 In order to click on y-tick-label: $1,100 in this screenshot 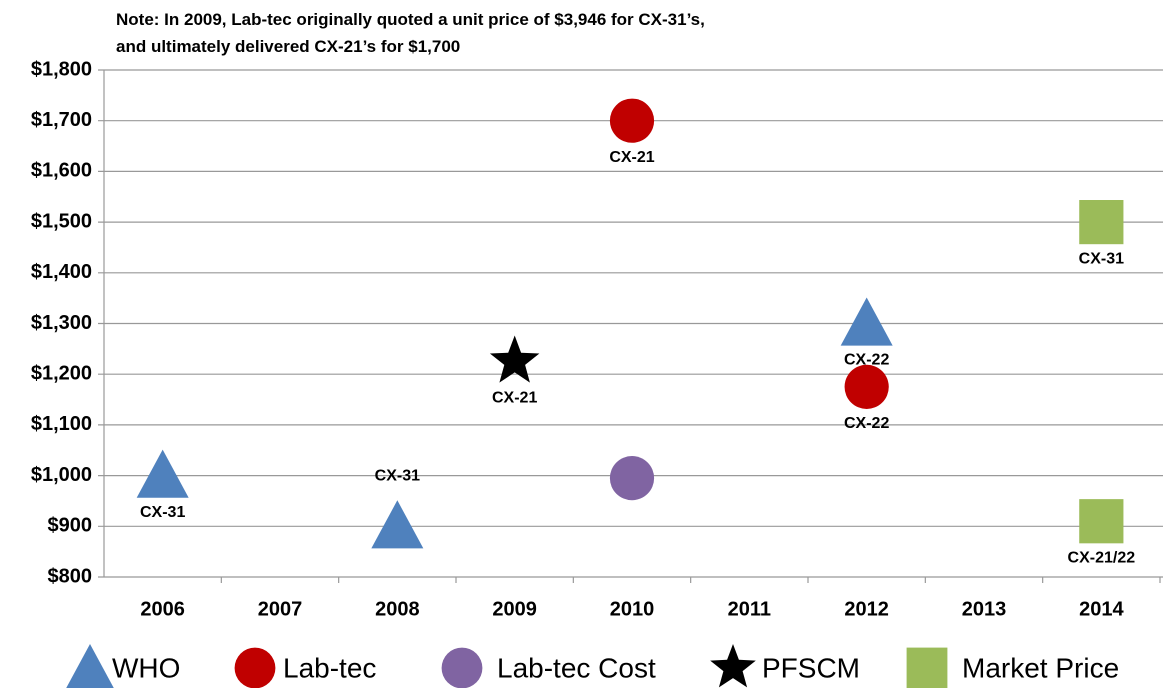, I will do `click(61, 424)`.